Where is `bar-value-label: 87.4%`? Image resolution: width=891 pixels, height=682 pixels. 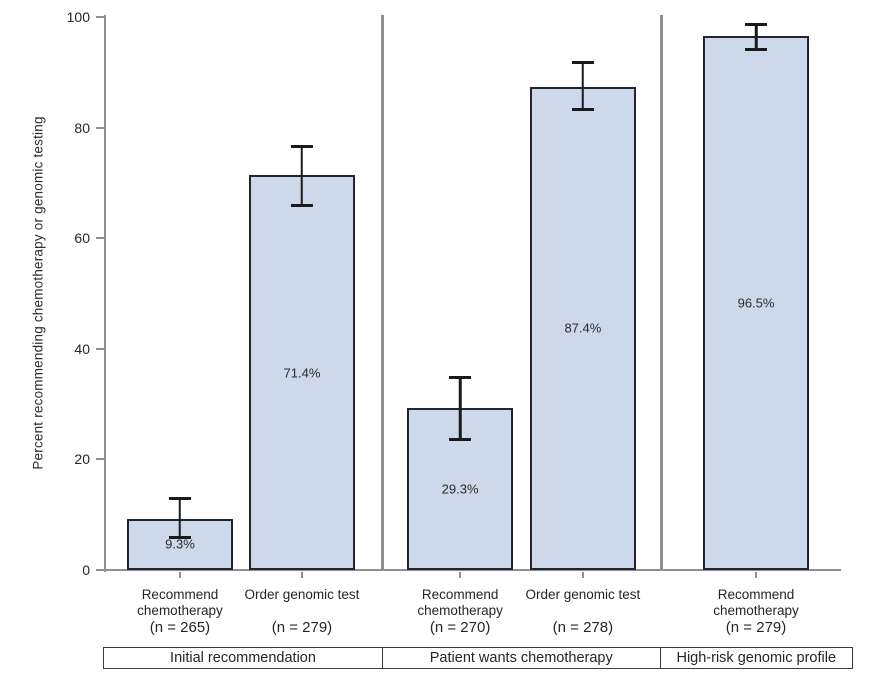
bar-value-label: 87.4% is located at coordinates (583, 328).